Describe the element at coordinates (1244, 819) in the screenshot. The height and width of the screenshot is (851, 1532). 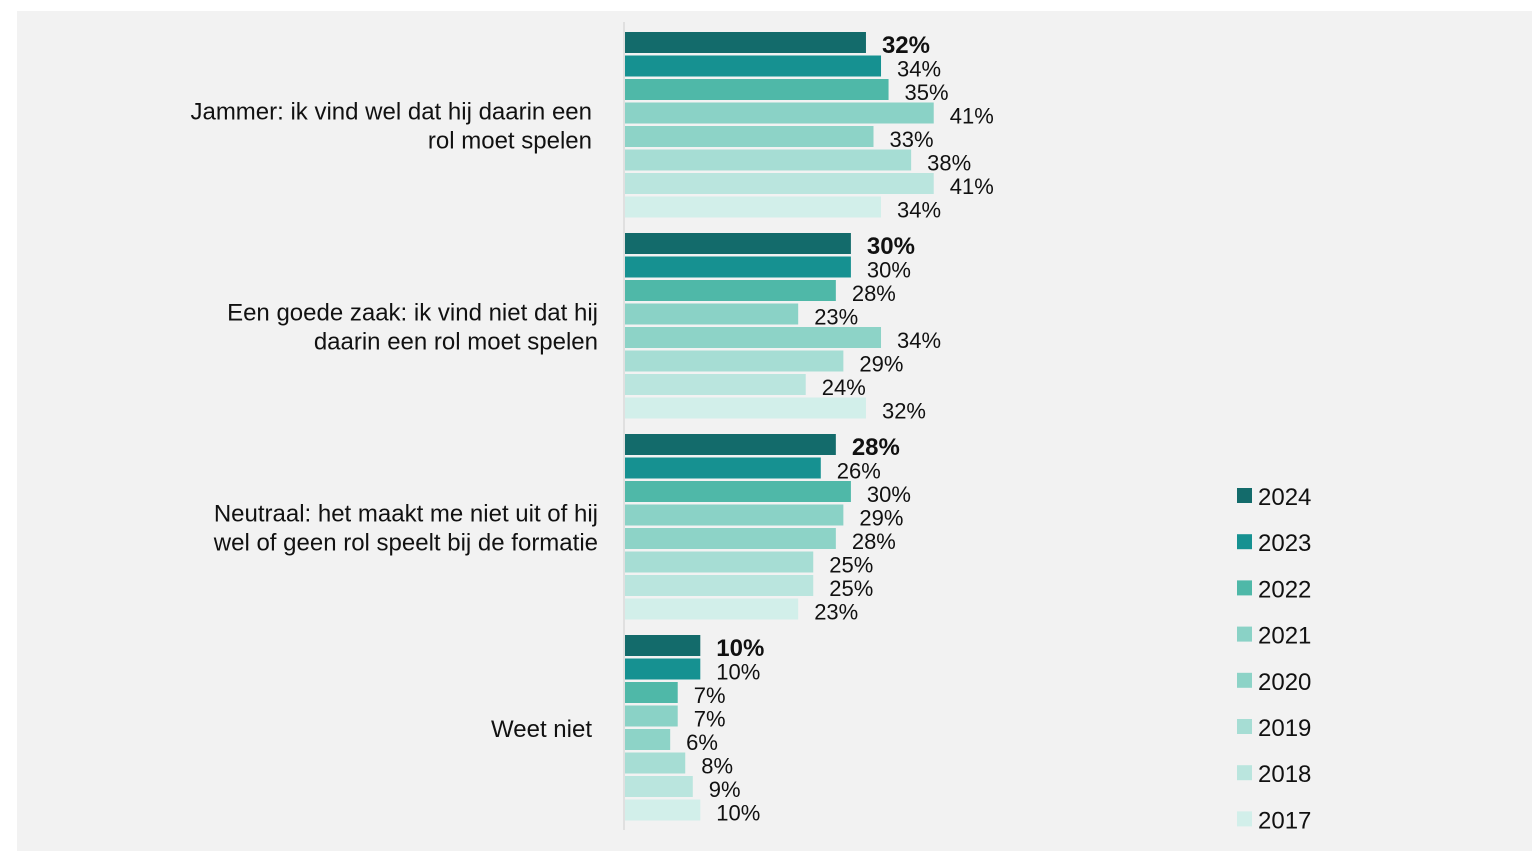
I see `legend-swatch-2017` at that location.